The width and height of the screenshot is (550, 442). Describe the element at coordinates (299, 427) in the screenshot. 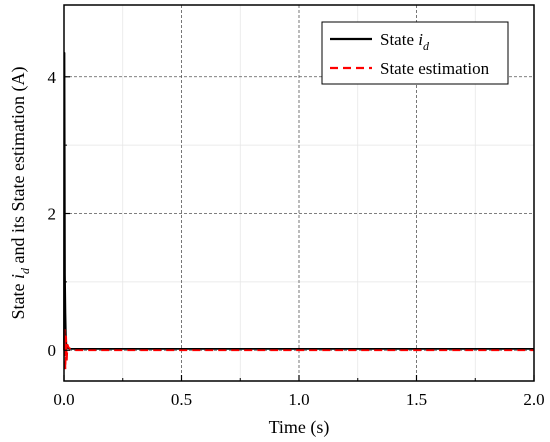

I see `x-axis-title: Time (s)` at that location.